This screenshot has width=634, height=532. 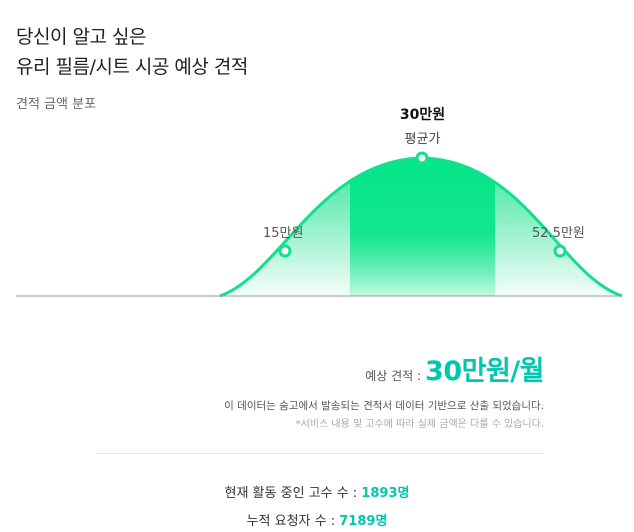 I want to click on title-line-2: 유리 필름/시트 시공 예상 견적, so click(x=132, y=67).